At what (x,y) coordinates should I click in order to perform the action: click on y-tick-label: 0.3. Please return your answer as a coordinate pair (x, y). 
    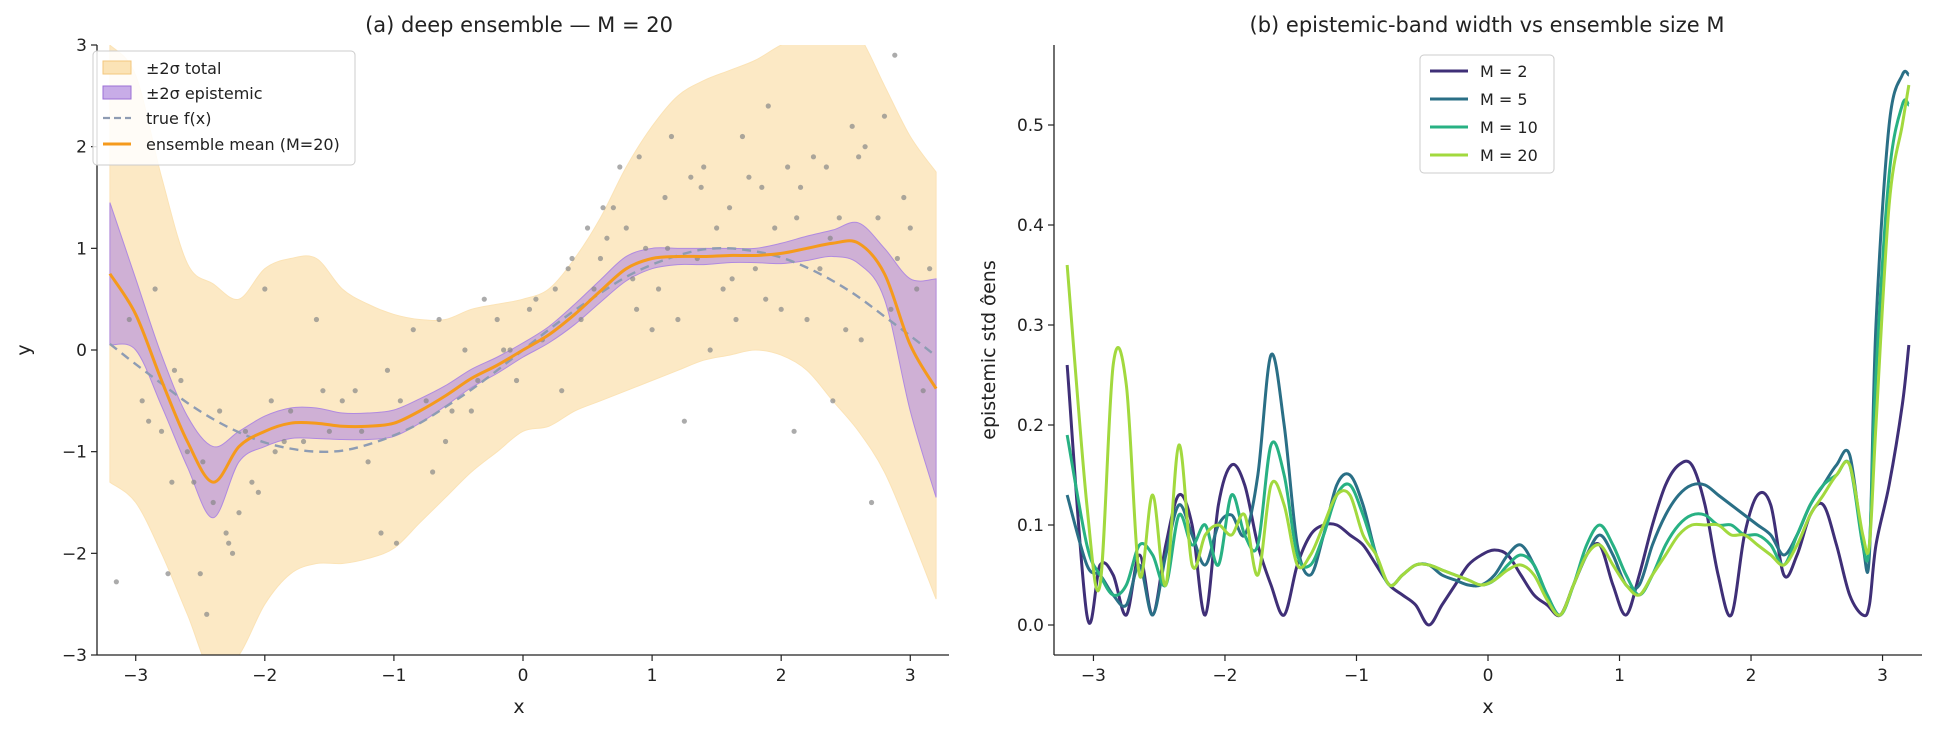
    Looking at the image, I should click on (1030, 326).